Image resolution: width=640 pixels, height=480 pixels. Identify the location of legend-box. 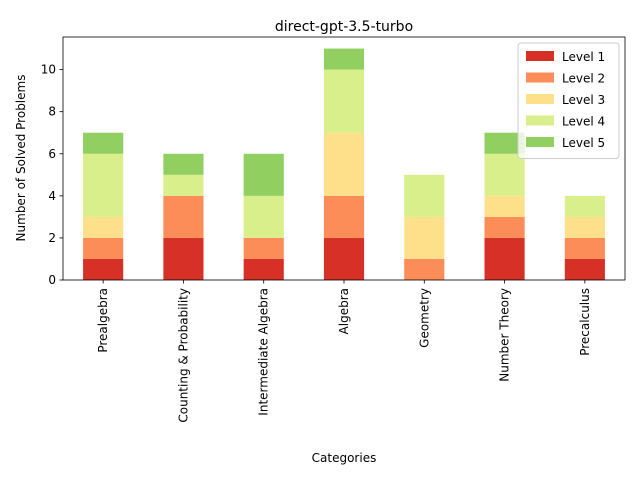
(568, 100).